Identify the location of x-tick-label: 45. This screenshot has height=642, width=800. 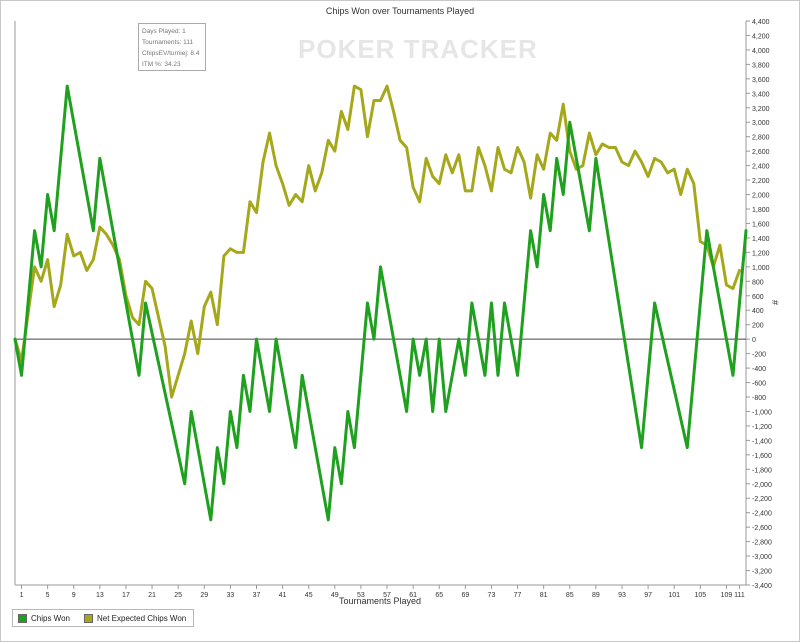
(309, 595).